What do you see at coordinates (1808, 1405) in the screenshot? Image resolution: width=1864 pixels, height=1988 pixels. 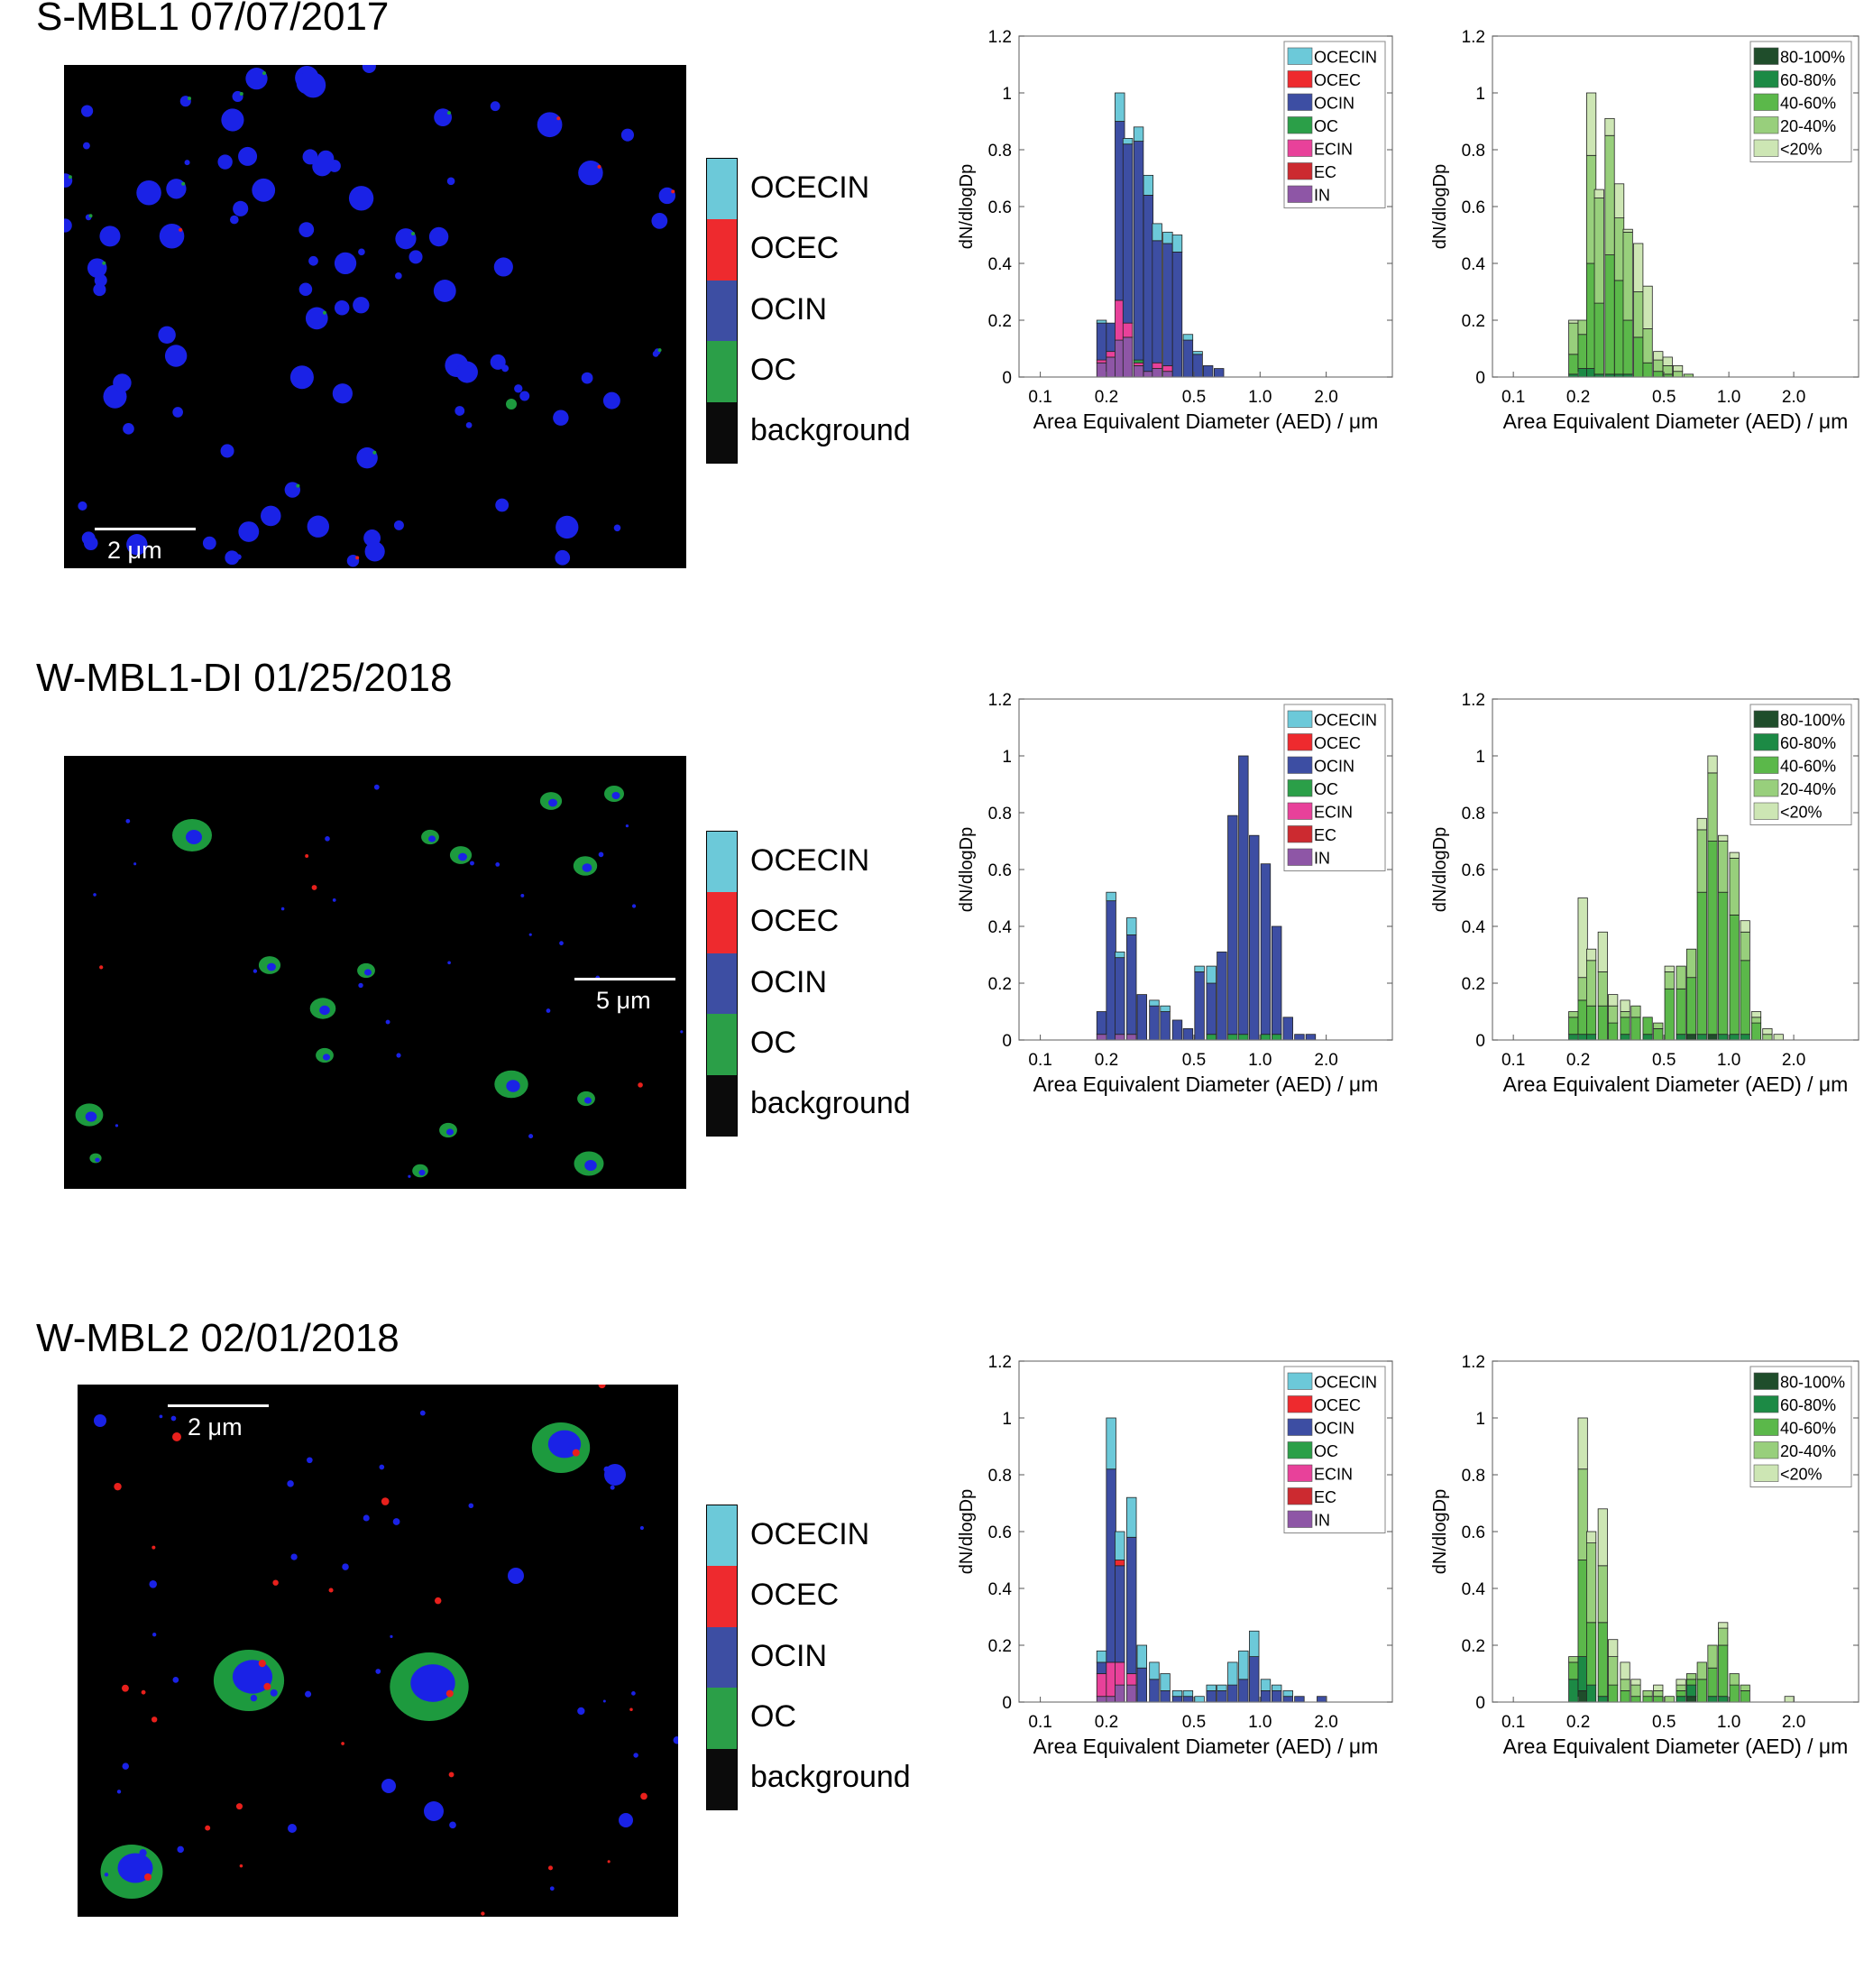 I see `legend-label: 60-80%` at bounding box center [1808, 1405].